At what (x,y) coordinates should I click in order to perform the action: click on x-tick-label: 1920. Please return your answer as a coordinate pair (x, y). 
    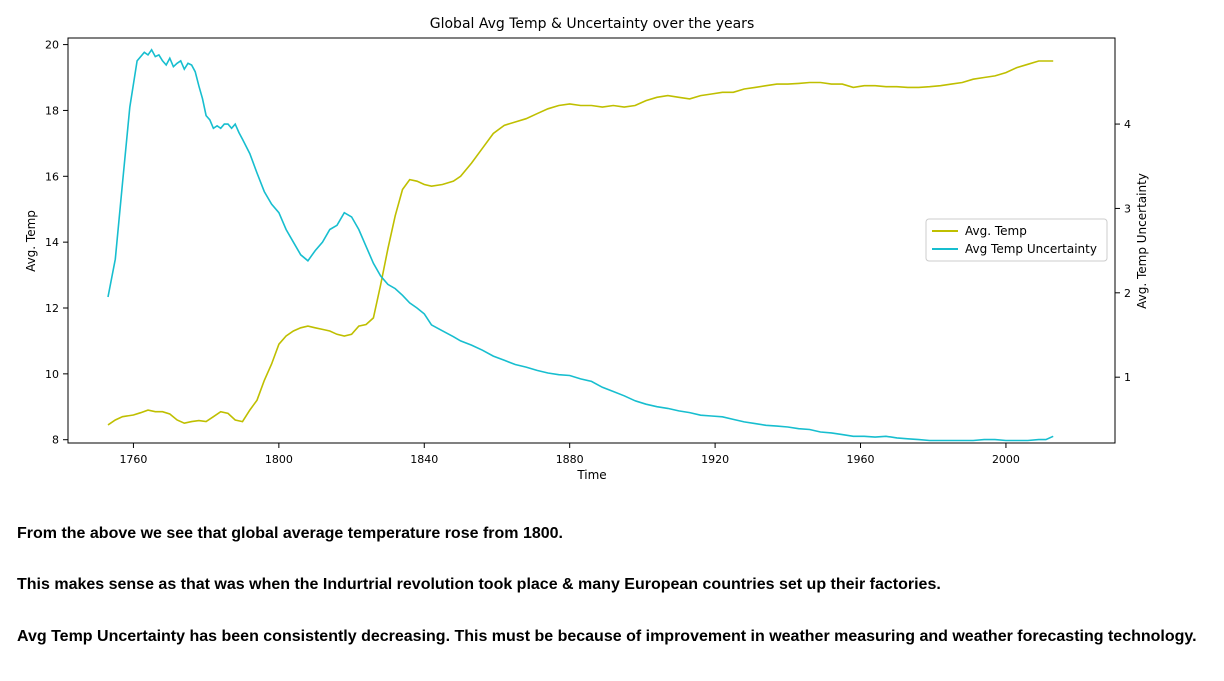
    Looking at the image, I should click on (715, 459).